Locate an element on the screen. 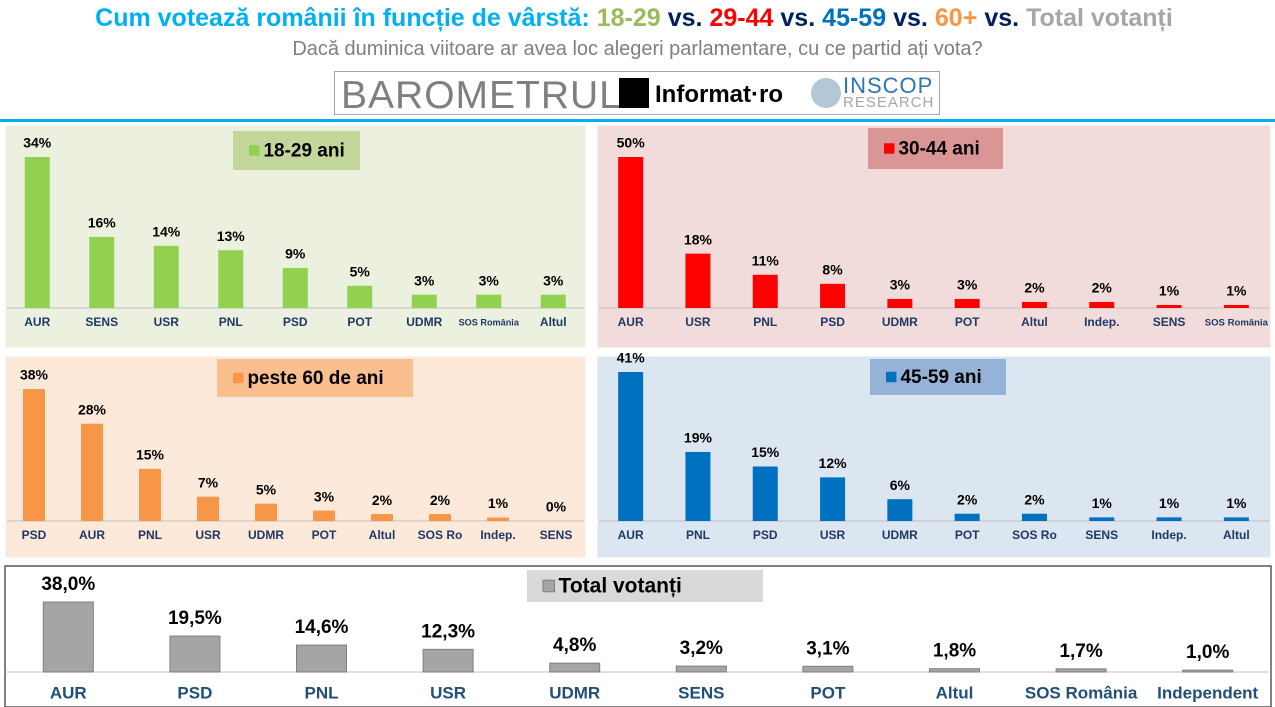 This screenshot has width=1275, height=707. value-label: 15% is located at coordinates (150, 455).